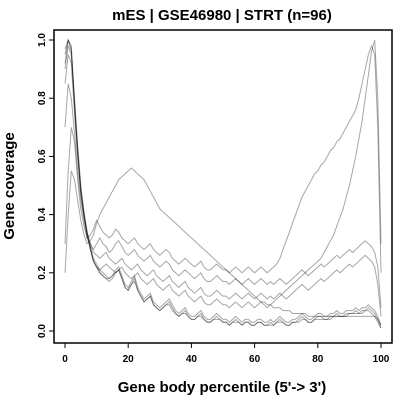 The image size is (400, 405). I want to click on y-tick-label-1: 0.2, so click(42, 272).